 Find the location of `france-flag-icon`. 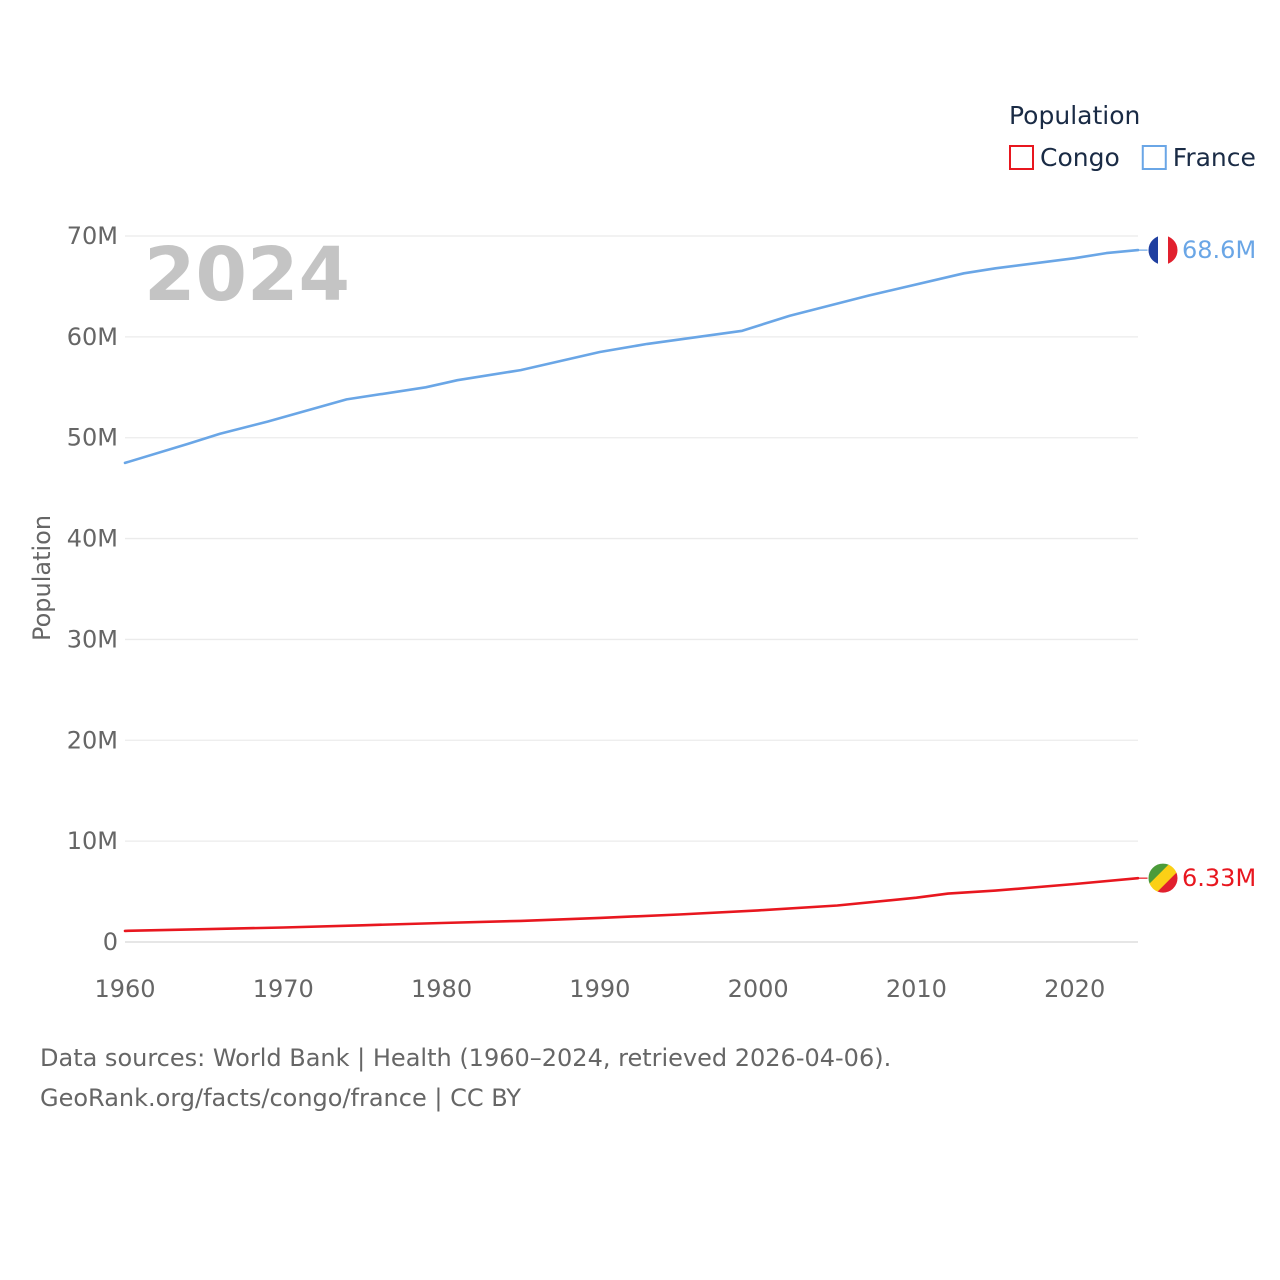

france-flag-icon is located at coordinates (1163, 250).